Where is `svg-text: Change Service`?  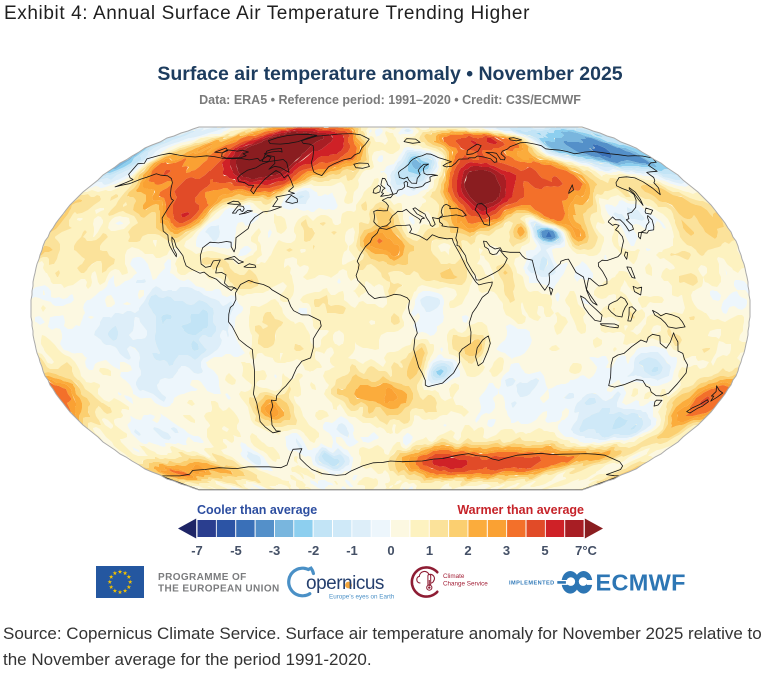
svg-text: Change Service is located at coordinates (465, 584).